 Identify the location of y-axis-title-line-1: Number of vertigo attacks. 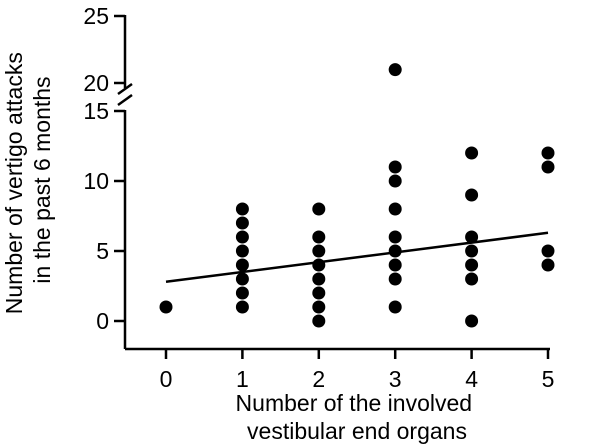
(14, 183).